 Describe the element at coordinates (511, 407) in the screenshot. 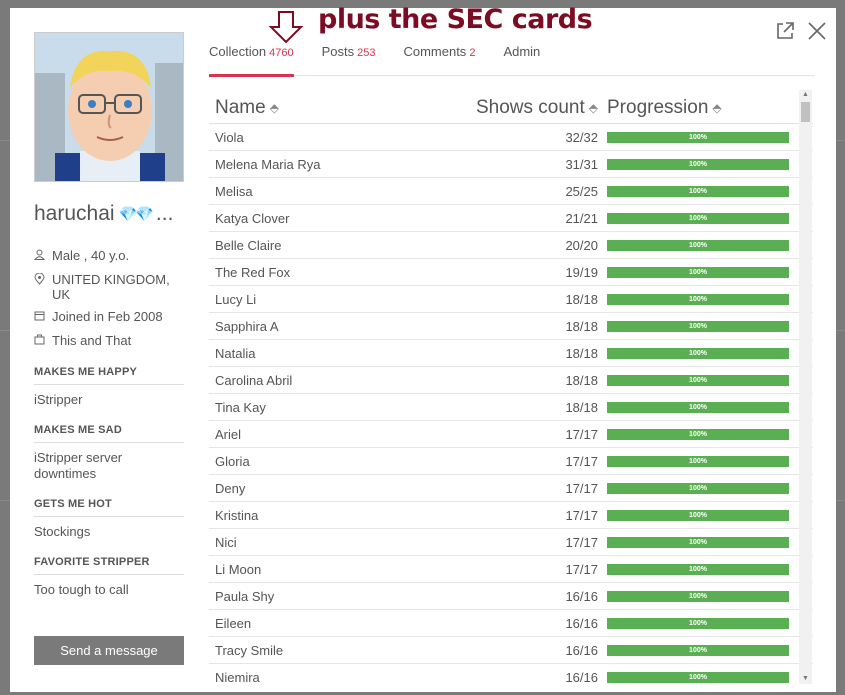

I see `table-row: Tina Kay 18/18 100%` at that location.